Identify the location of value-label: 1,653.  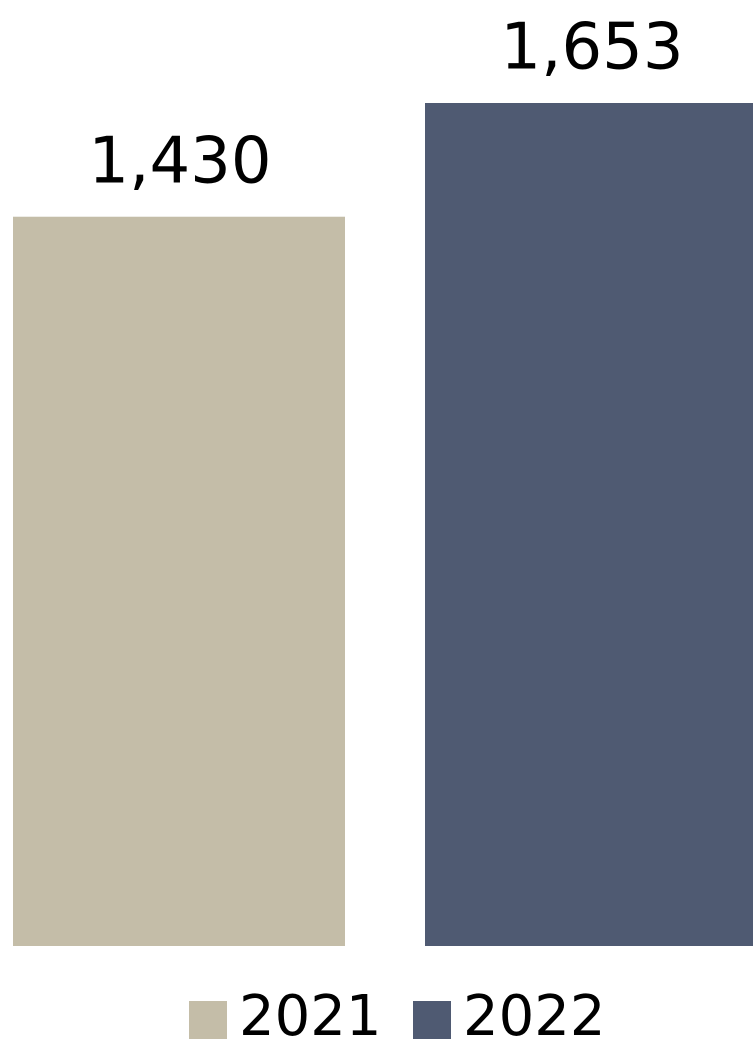
(591, 48).